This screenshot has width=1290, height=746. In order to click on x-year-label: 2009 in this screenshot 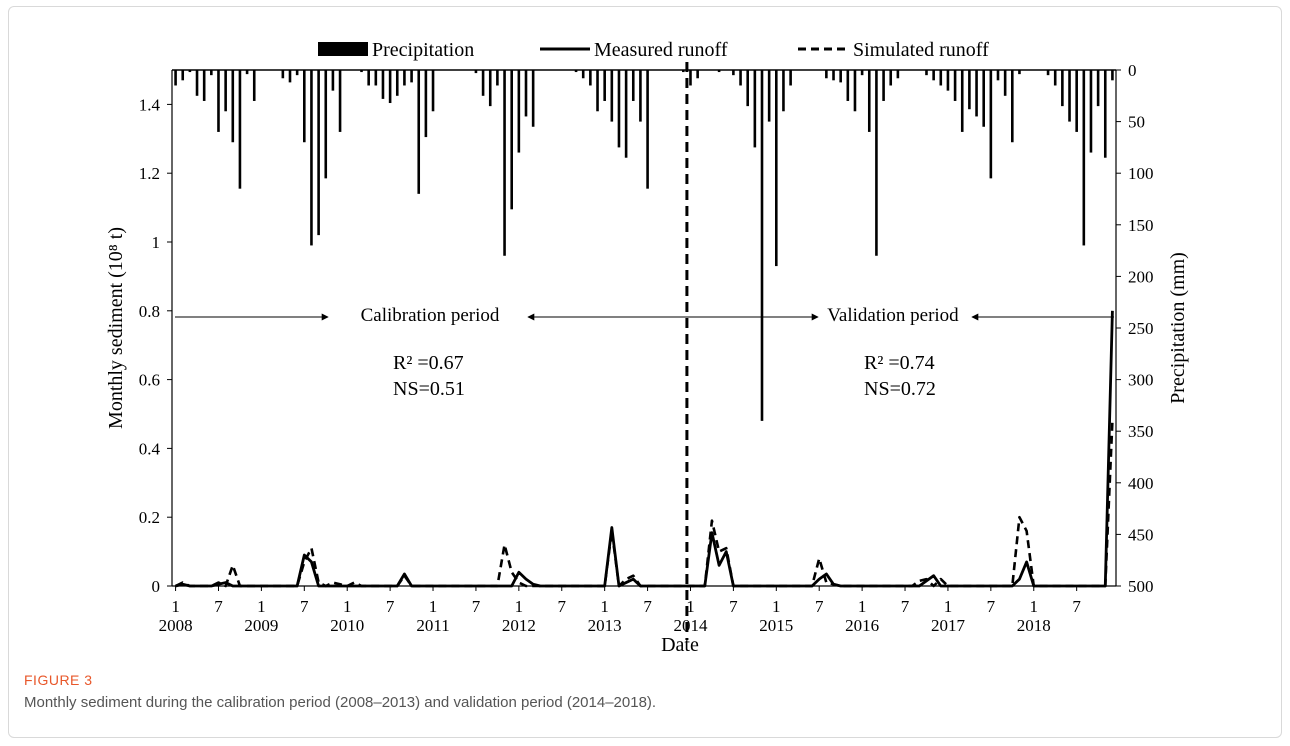, I will do `click(261, 625)`.